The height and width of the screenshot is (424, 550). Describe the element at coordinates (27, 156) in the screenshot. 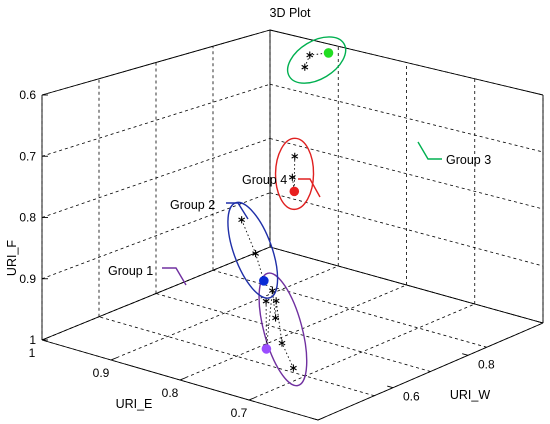

I see `z-tick-label: 0.7` at that location.